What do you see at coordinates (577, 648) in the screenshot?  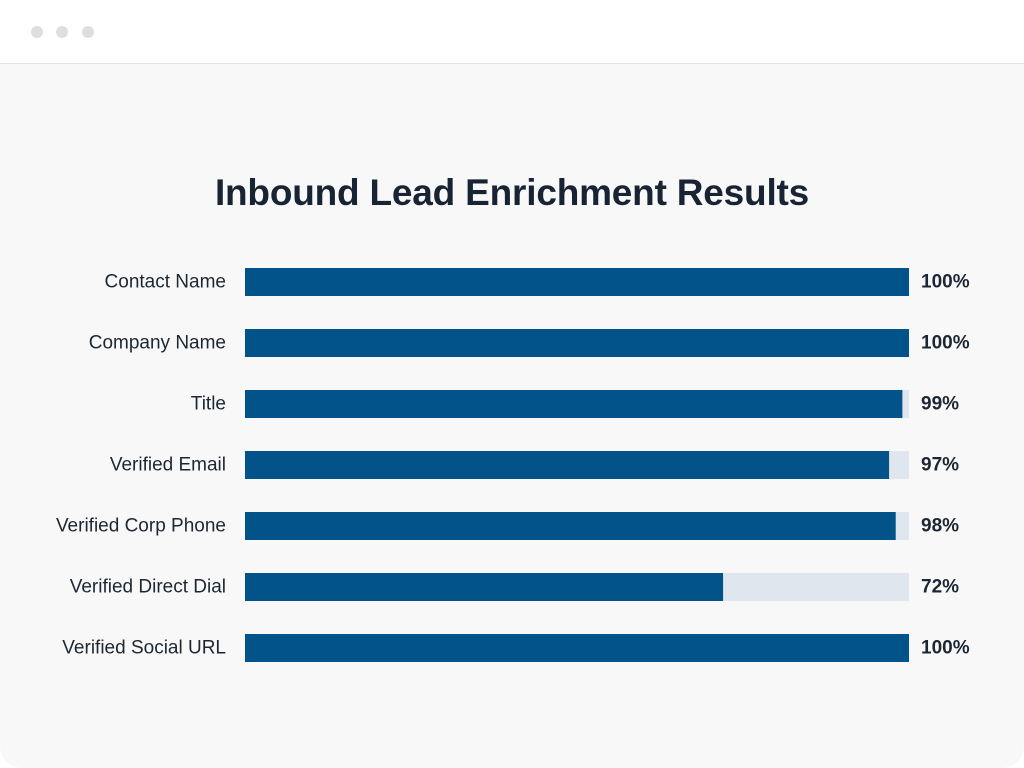 I see `bar-verified-social-url` at bounding box center [577, 648].